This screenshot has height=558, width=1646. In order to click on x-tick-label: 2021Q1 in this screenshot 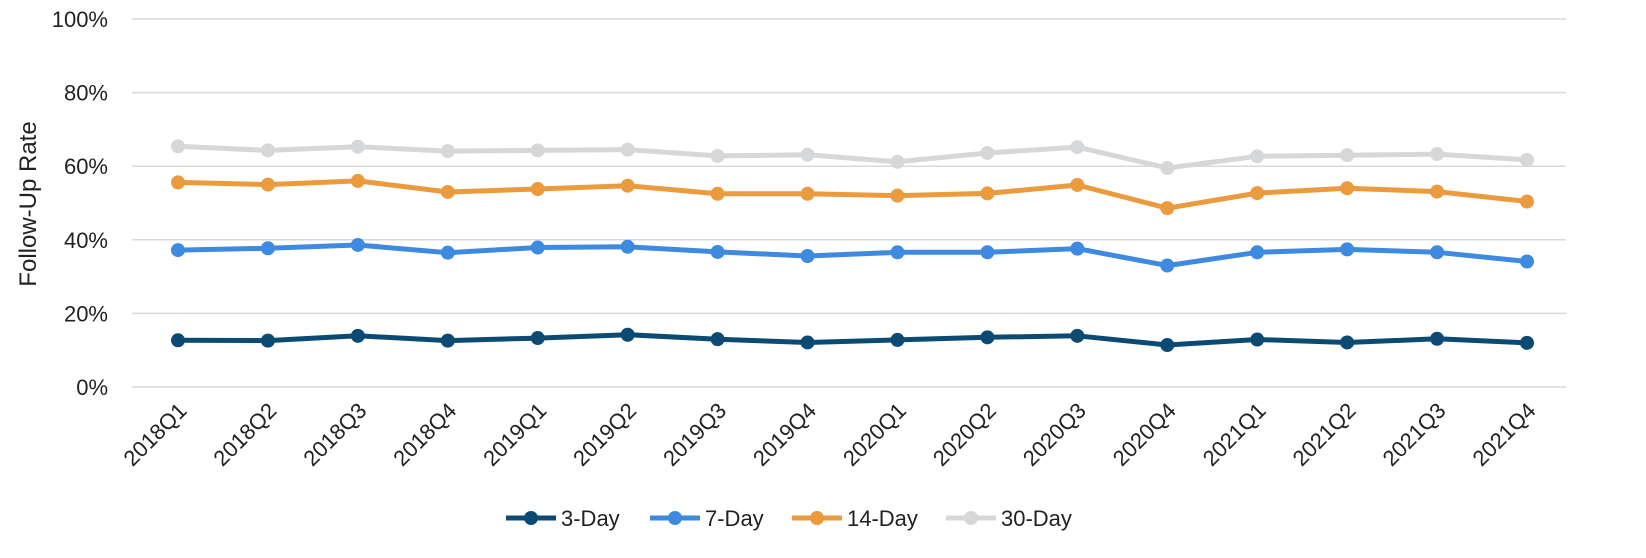, I will do `click(1234, 434)`.